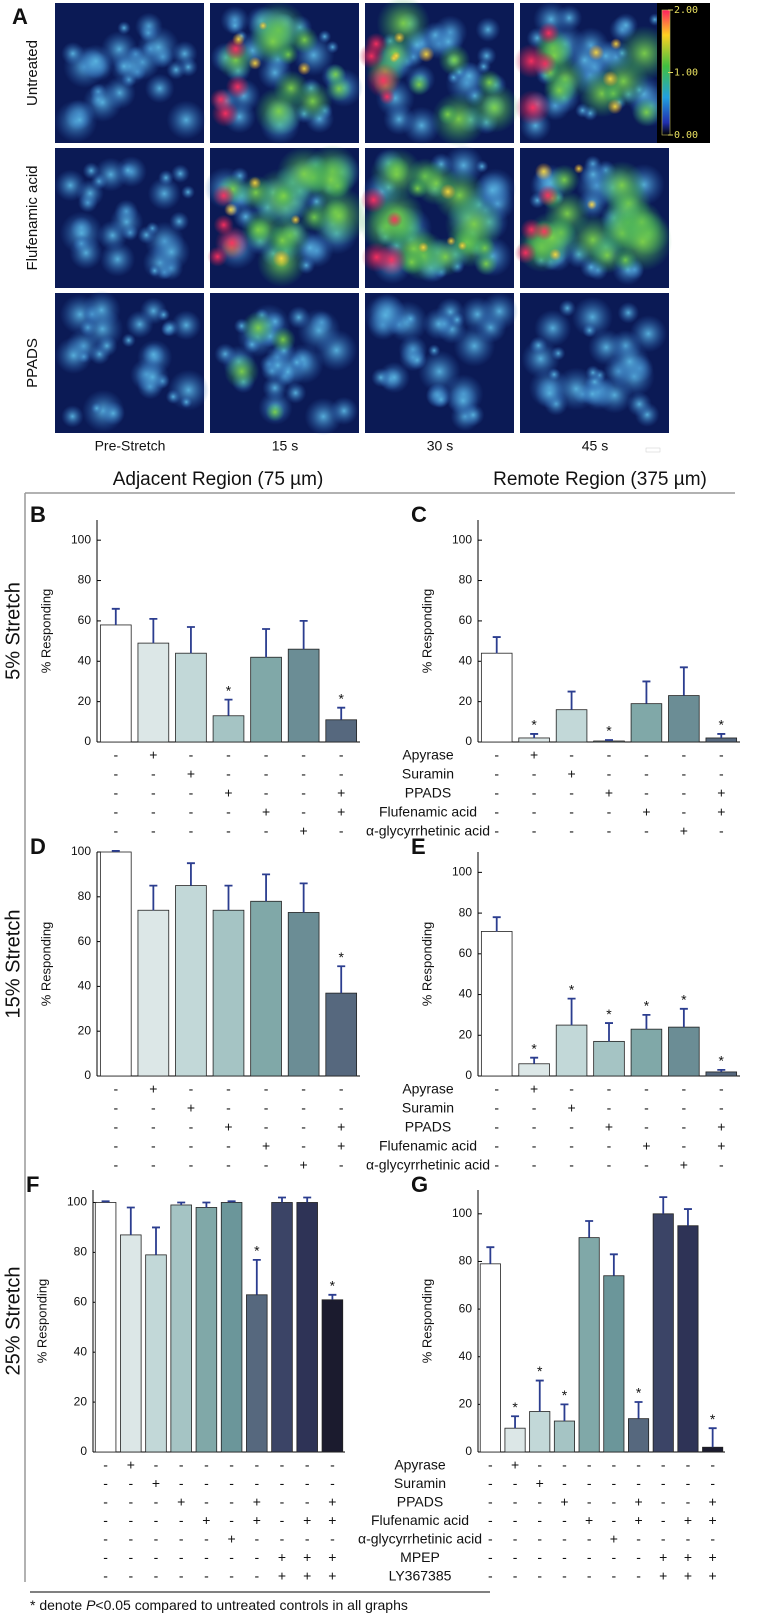 The image size is (760, 1616). What do you see at coordinates (466, 1404) in the screenshot?
I see `y-tick-label: 20` at bounding box center [466, 1404].